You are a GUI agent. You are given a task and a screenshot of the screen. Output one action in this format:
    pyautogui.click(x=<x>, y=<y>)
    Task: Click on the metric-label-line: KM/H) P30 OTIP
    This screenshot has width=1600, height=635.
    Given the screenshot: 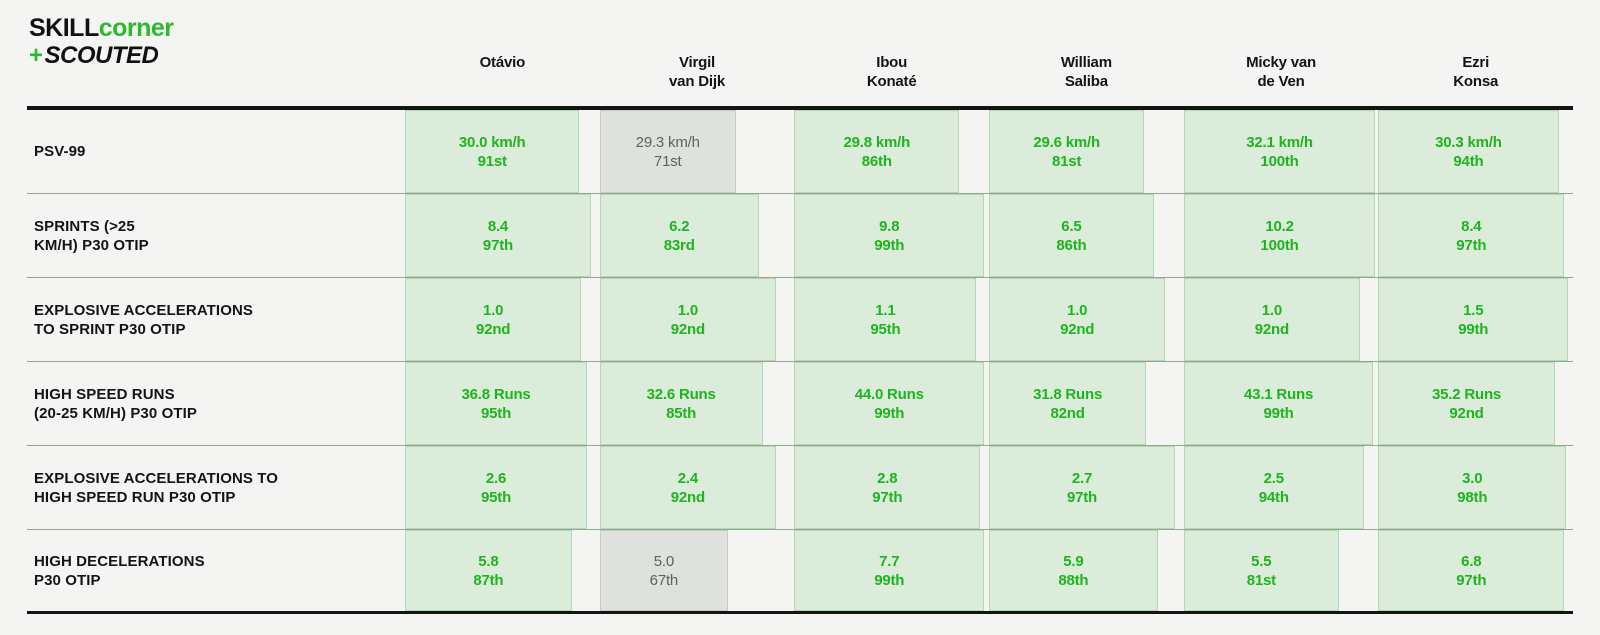 What is the action you would take?
    pyautogui.click(x=91, y=245)
    